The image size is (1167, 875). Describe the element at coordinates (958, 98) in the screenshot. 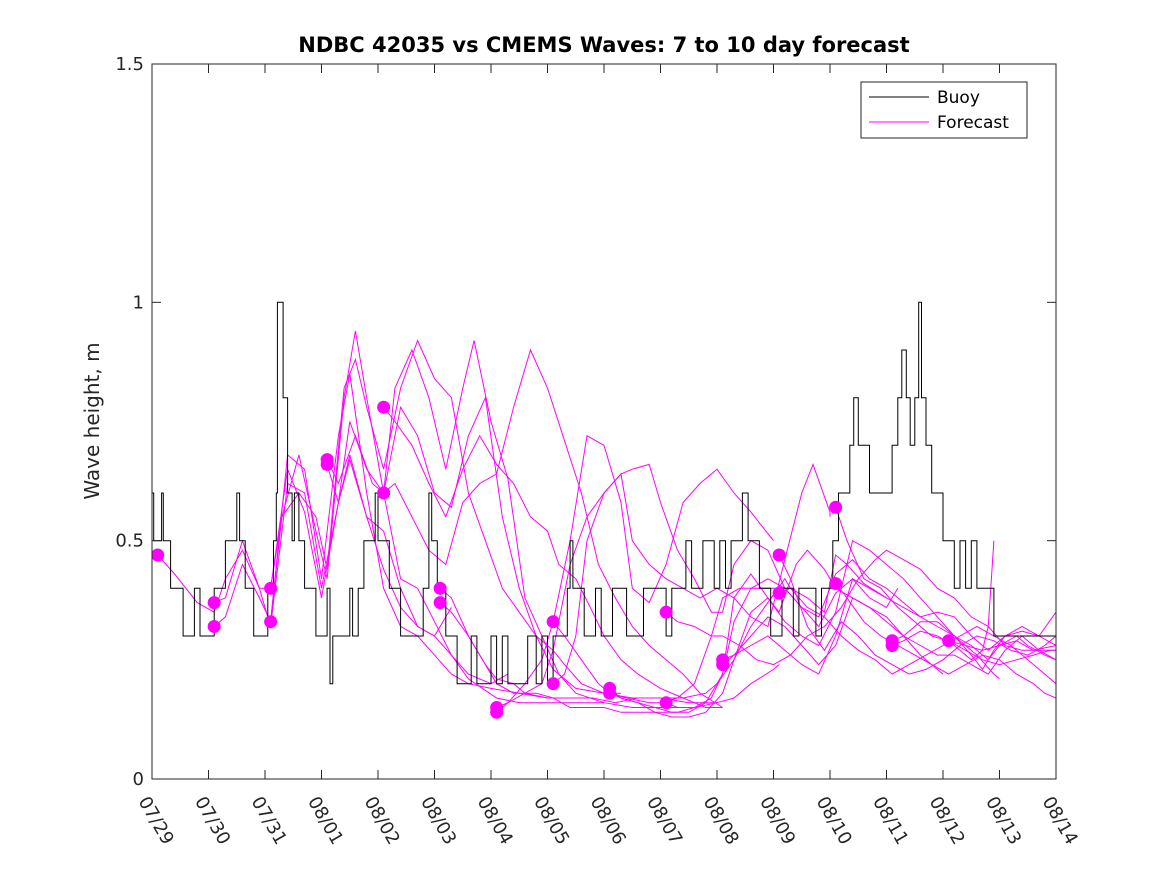

I see `legend-buoy-label: Buoy` at that location.